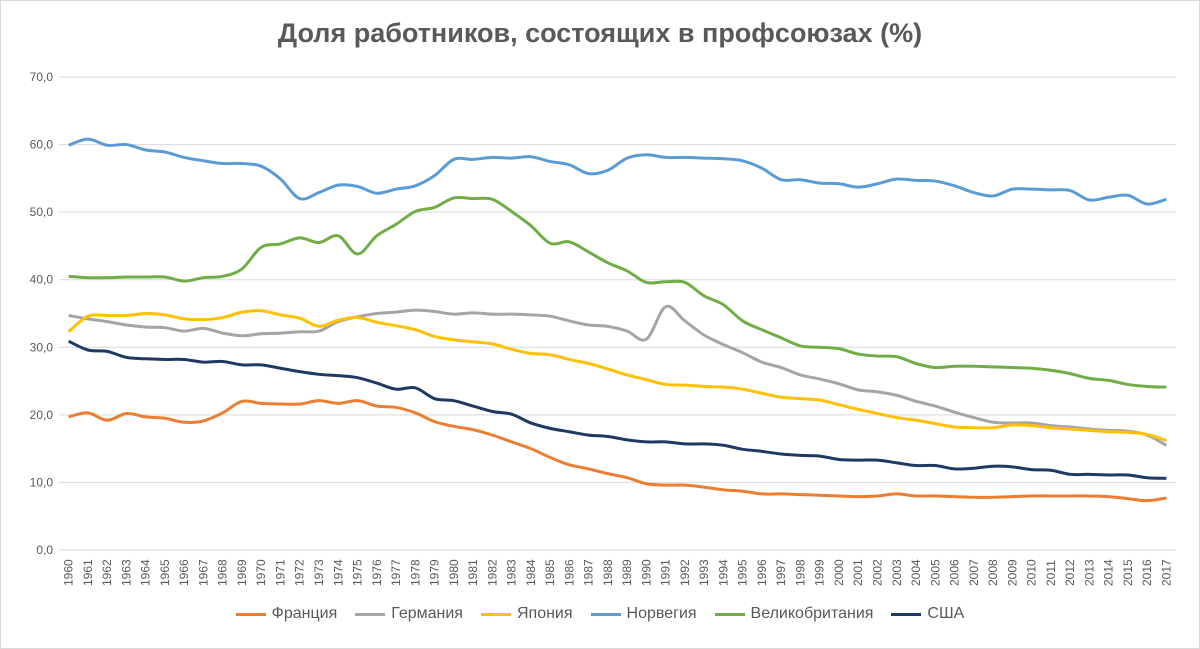 The width and height of the screenshot is (1200, 649). What do you see at coordinates (531, 572) in the screenshot?
I see `x-tick-label: 1984` at bounding box center [531, 572].